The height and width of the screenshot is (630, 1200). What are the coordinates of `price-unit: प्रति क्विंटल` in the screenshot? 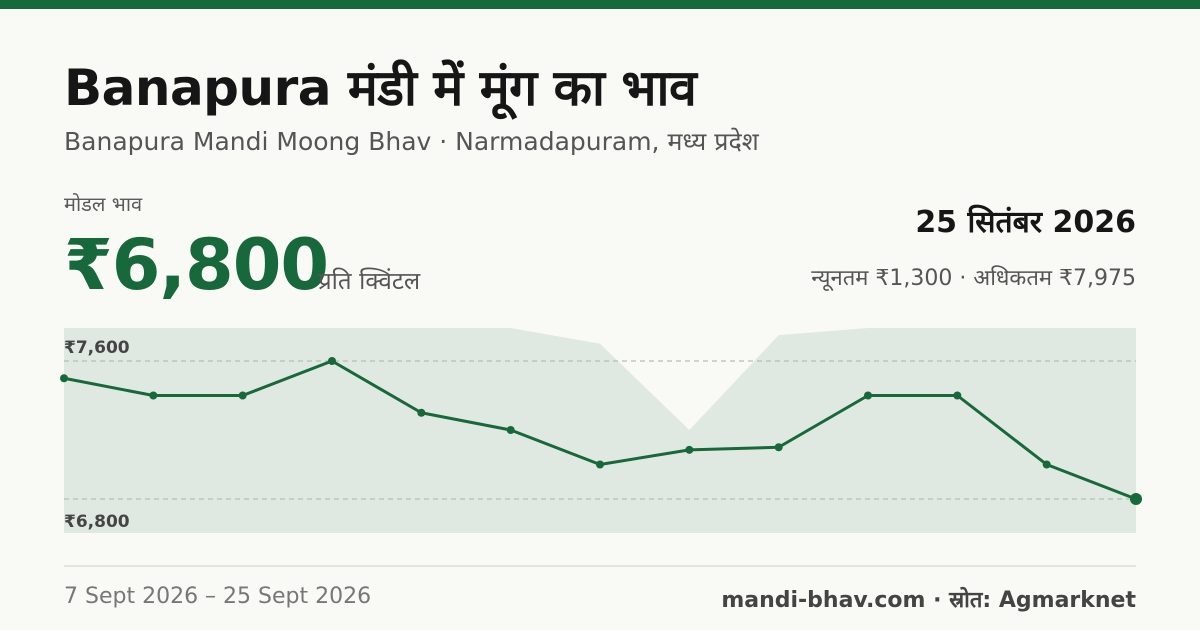 It's located at (369, 281).